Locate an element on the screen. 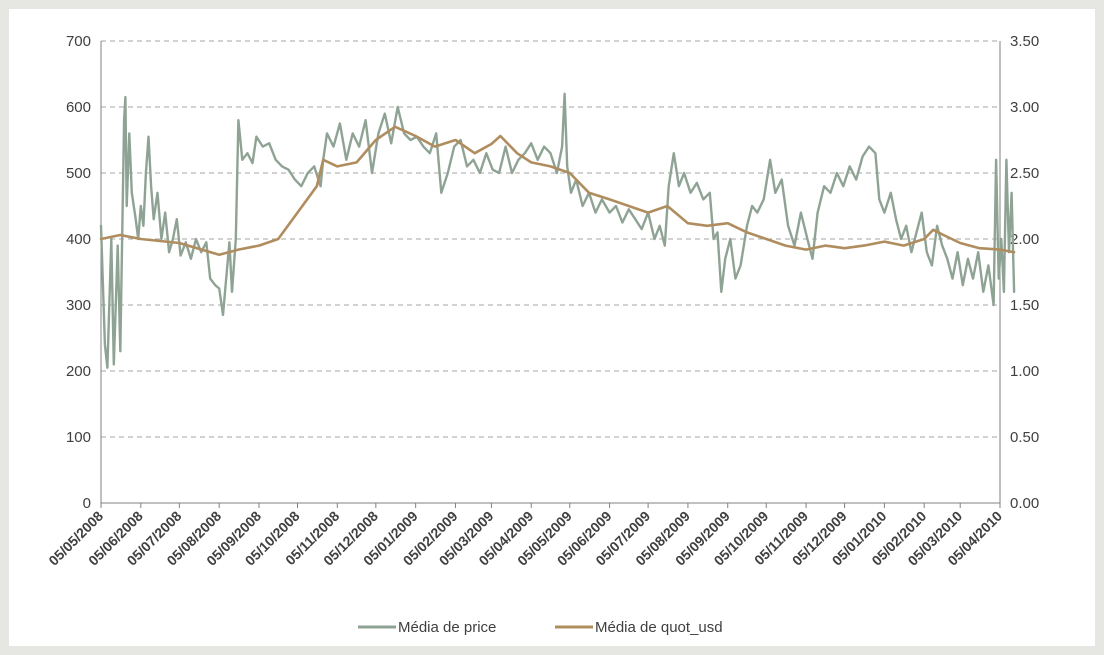 The width and height of the screenshot is (1104, 655). y-left-tick-label: 500 is located at coordinates (78, 173).